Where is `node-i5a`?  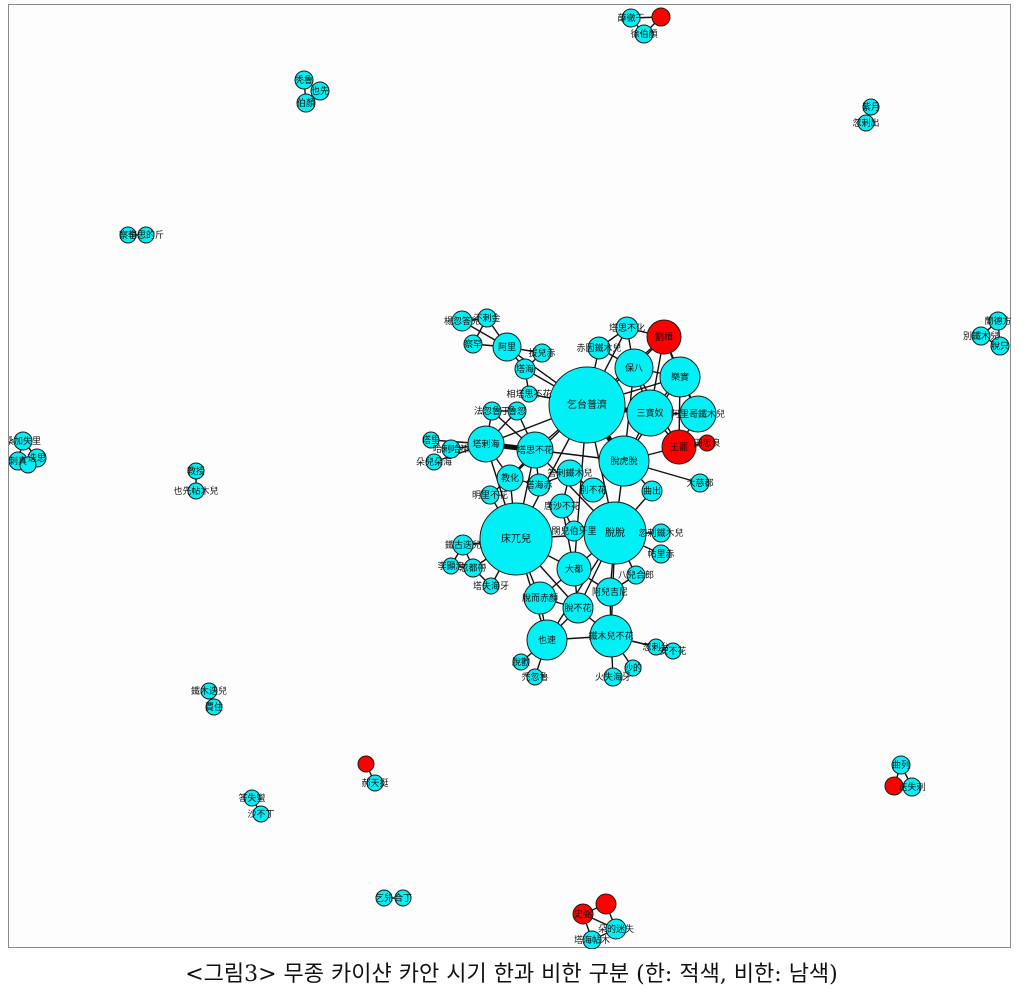
node-i5a is located at coordinates (998, 321).